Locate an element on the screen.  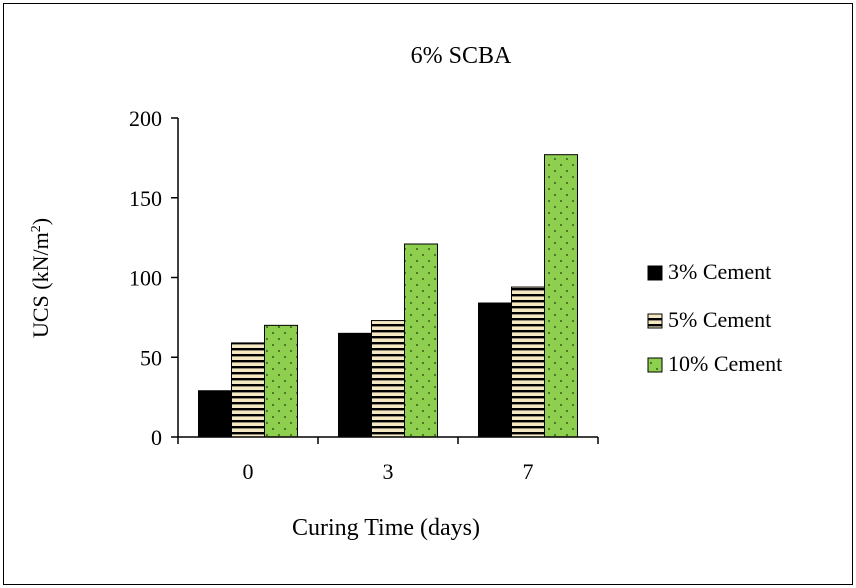
y-tick-label: 150 is located at coordinates (145, 198).